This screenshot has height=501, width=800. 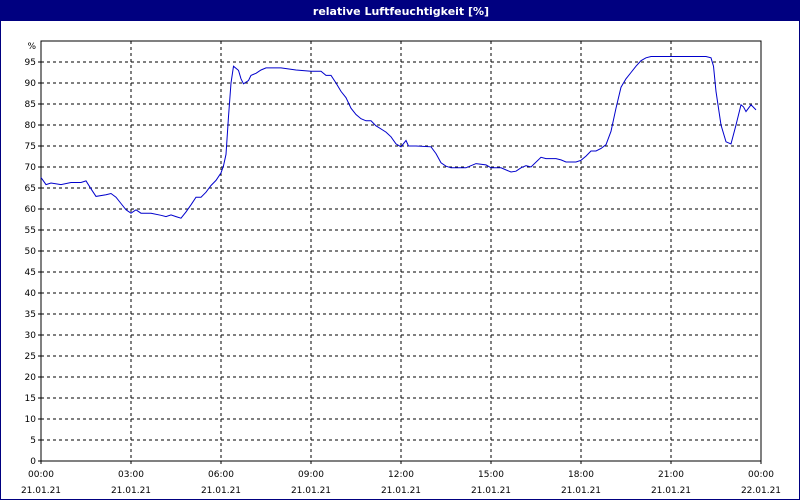 What do you see at coordinates (33, 262) in the screenshot?
I see `y-axis-ticks: 0 5 10 15 20 25 30 35 40 45 50 55 60 65 70 75 80 85 90 95` at bounding box center [33, 262].